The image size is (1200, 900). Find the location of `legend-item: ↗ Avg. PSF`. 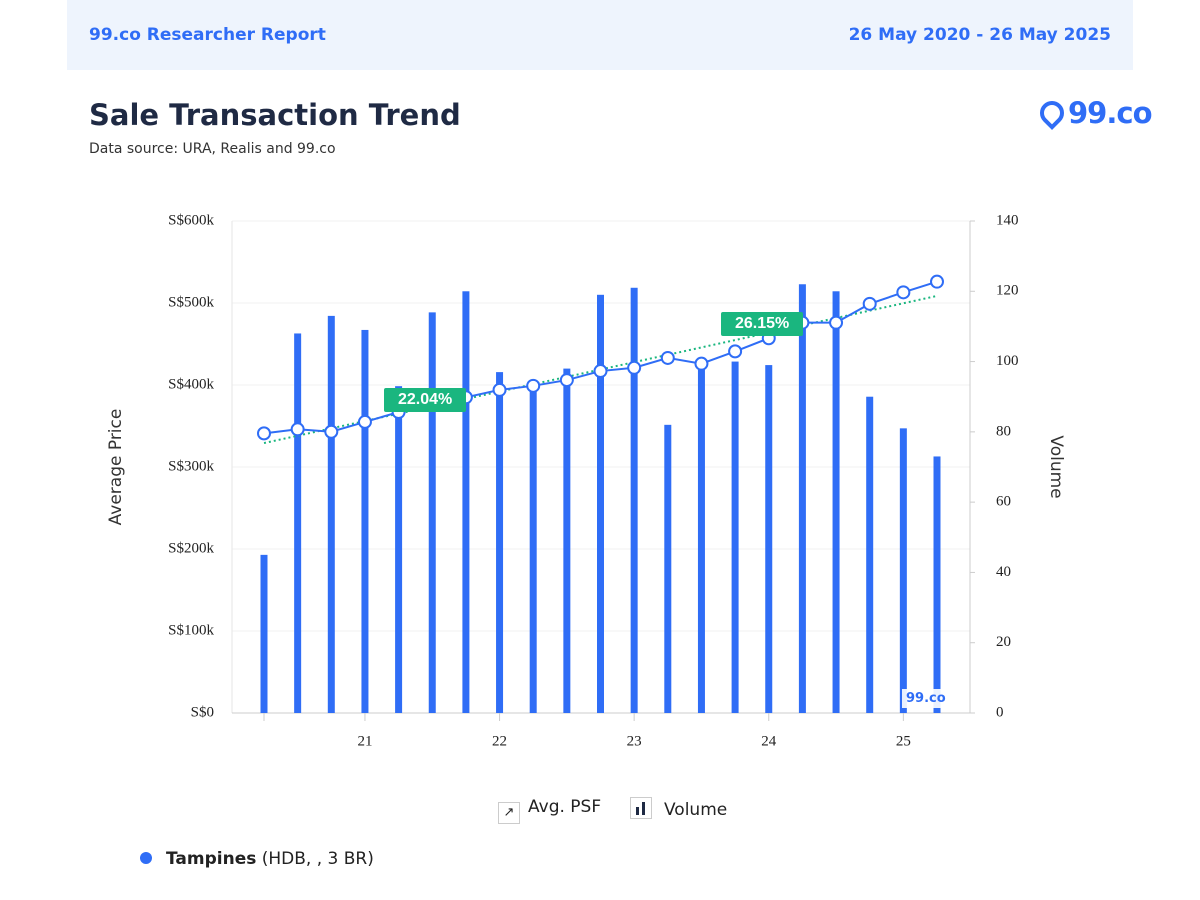

legend-item: ↗ Avg. PSF is located at coordinates (549, 810).